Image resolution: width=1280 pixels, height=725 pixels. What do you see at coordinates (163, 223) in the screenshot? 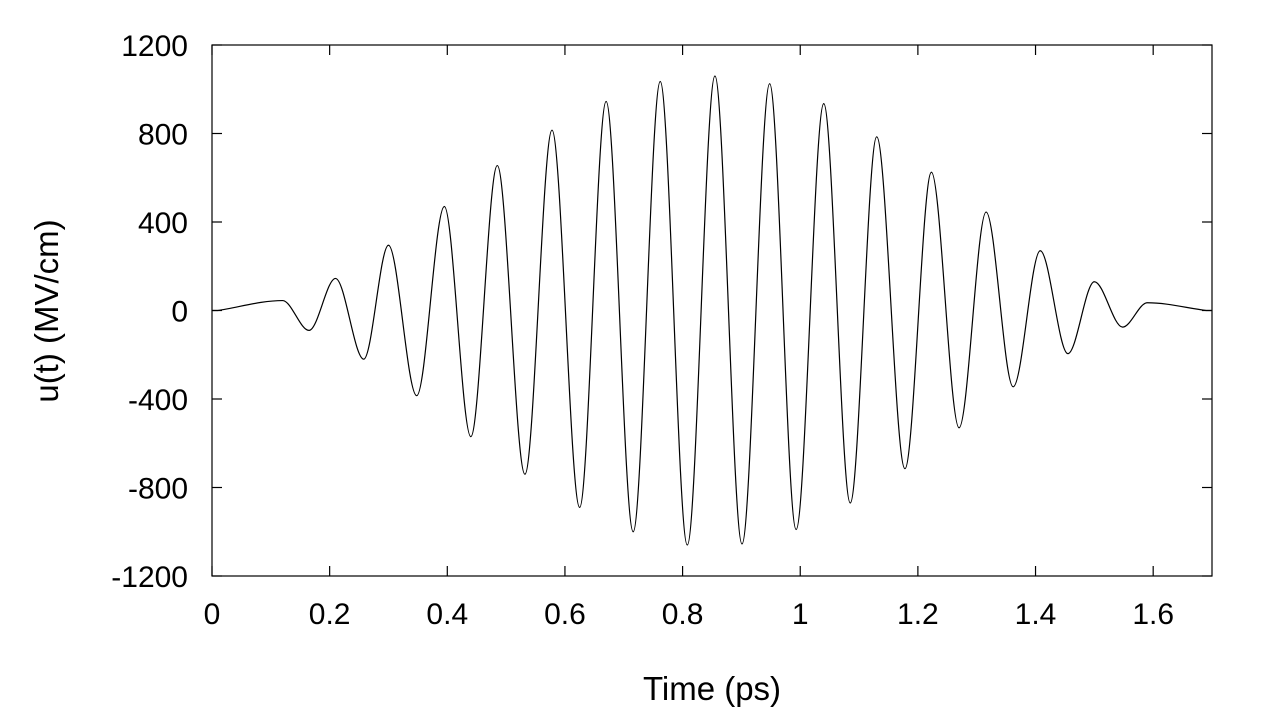
I see `y-tick-label: 400` at bounding box center [163, 223].